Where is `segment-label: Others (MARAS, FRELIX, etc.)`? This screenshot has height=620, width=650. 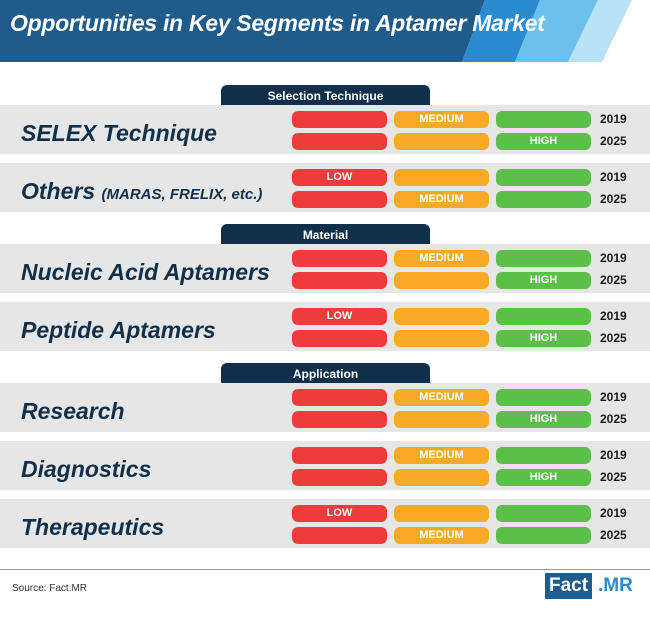 segment-label: Others (MARAS, FRELIX, etc.) is located at coordinates (141, 193).